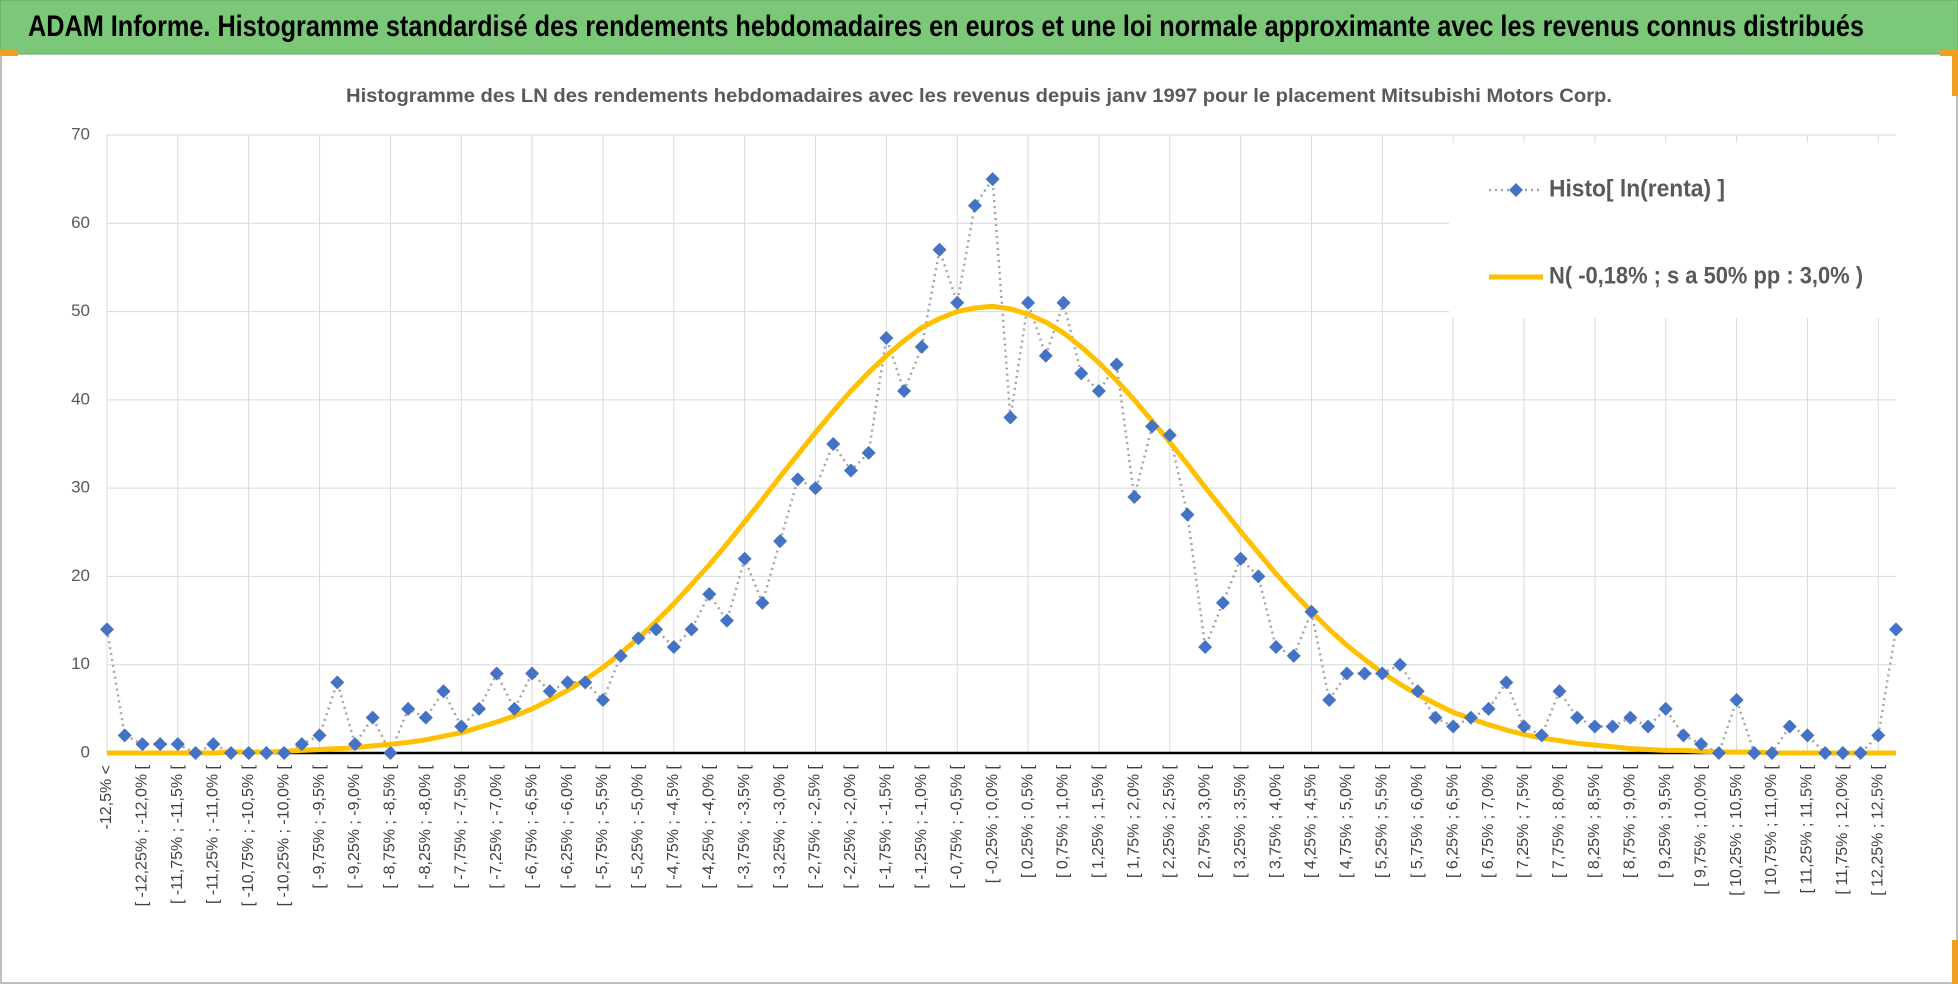  What do you see at coordinates (1706, 275) in the screenshot?
I see `legend-label: N( -0,18% ; s a 50% pp : 3,0% )` at bounding box center [1706, 275].